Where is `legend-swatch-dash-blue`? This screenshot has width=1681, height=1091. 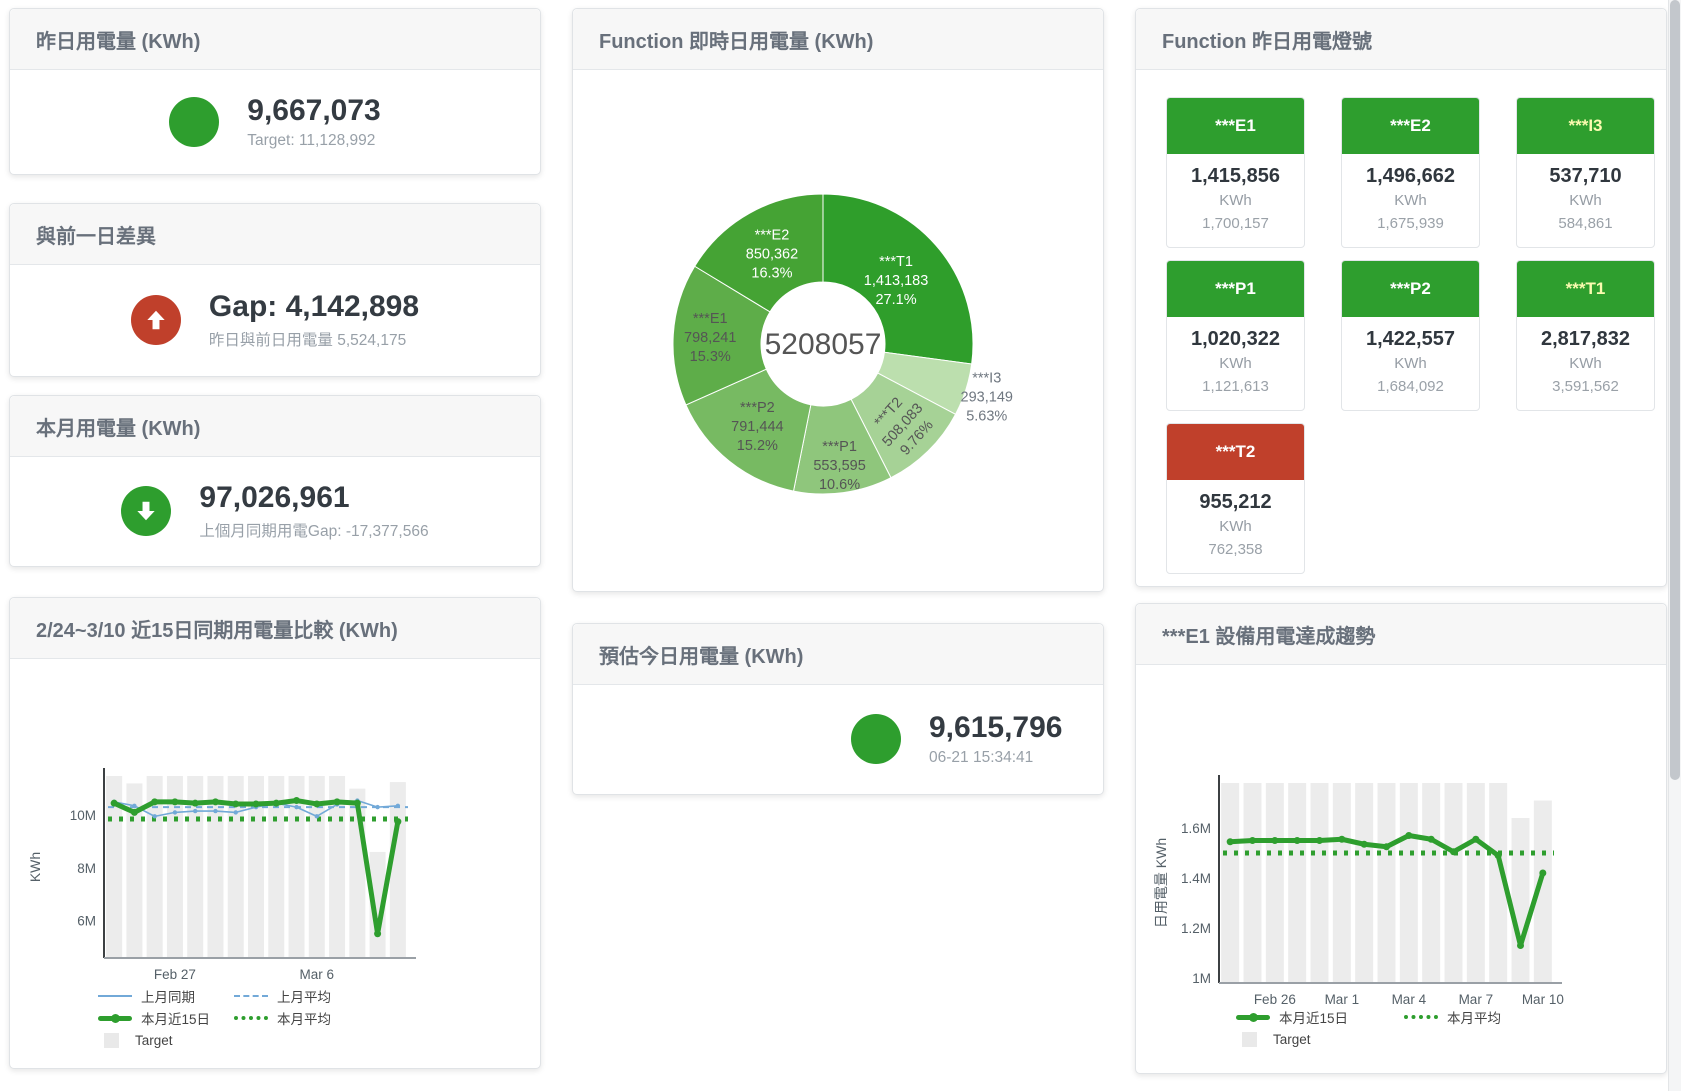 legend-swatch-dash-blue is located at coordinates (251, 996).